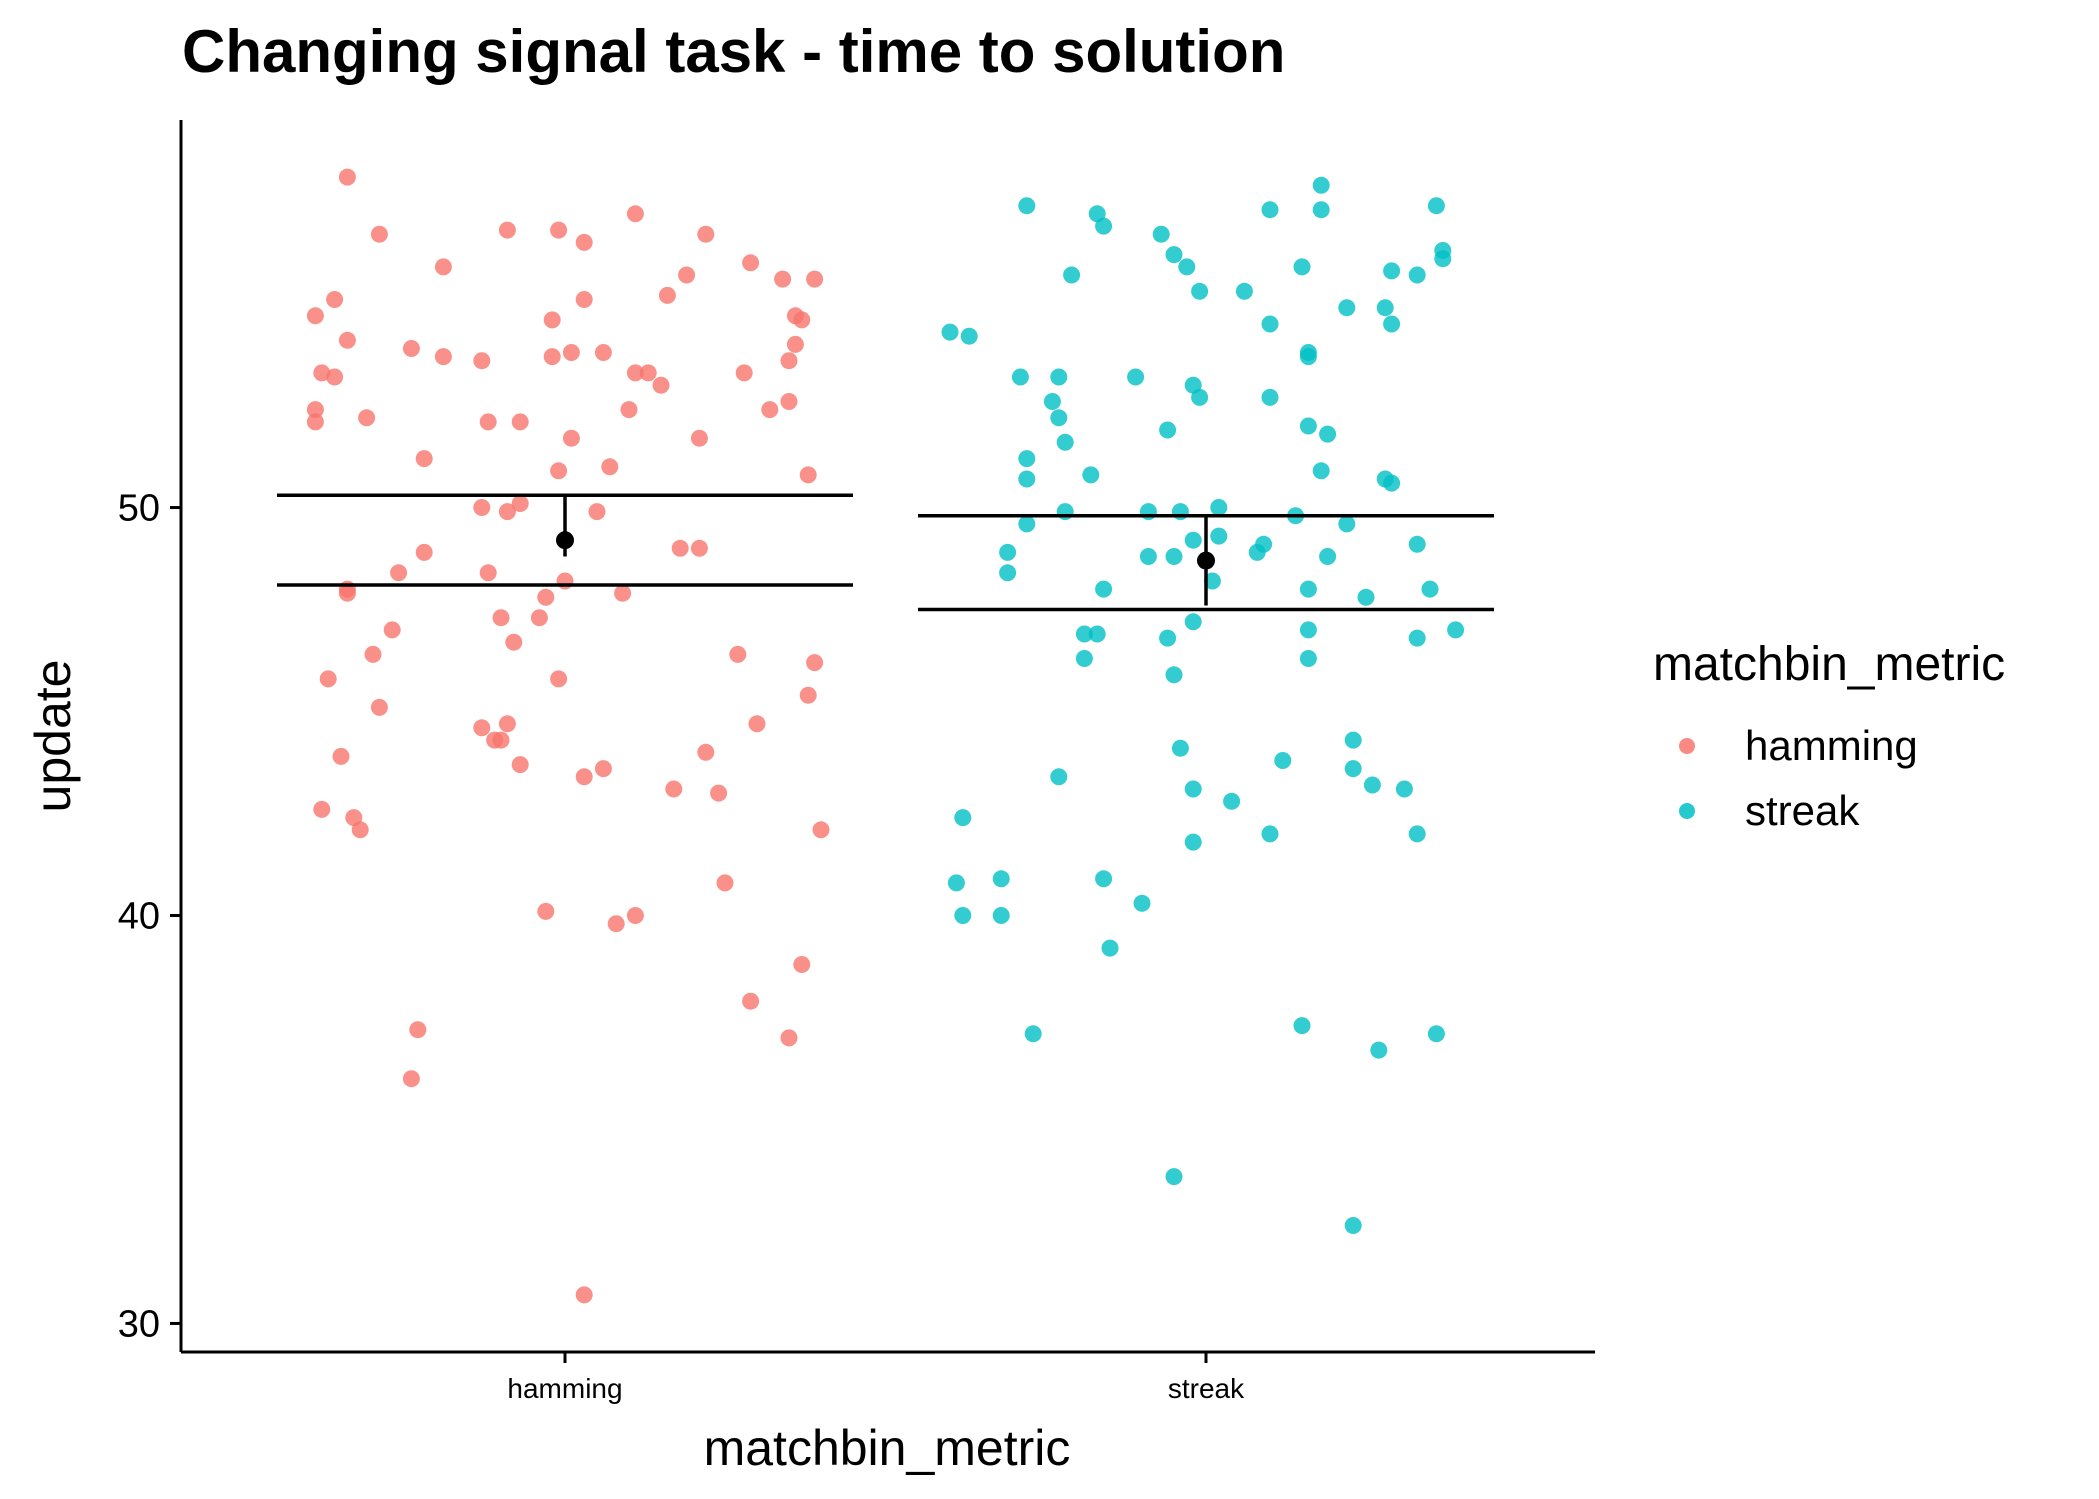 This screenshot has width=2099, height=1499. I want to click on legend-title: matchbin_metric, so click(1829, 664).